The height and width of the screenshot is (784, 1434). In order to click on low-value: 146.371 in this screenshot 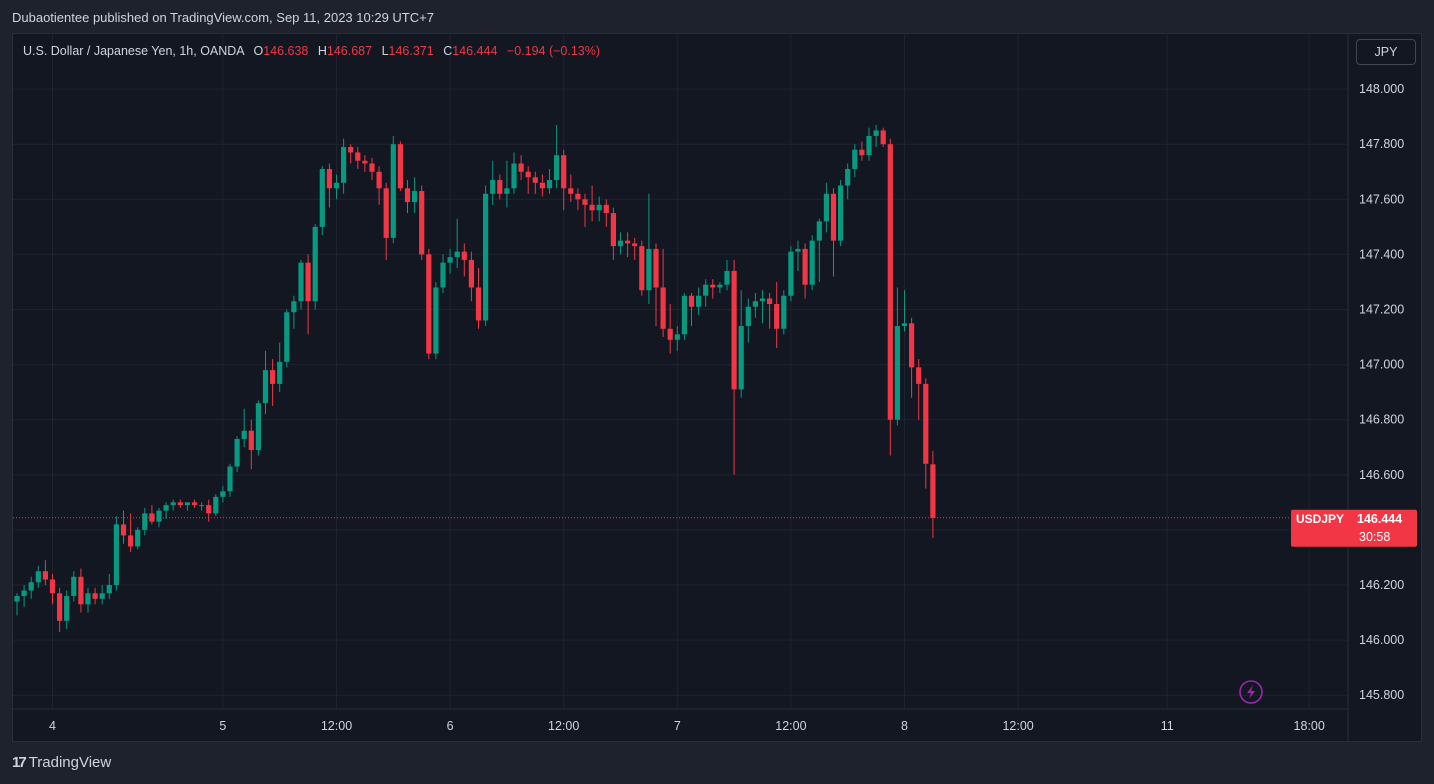, I will do `click(411, 51)`.